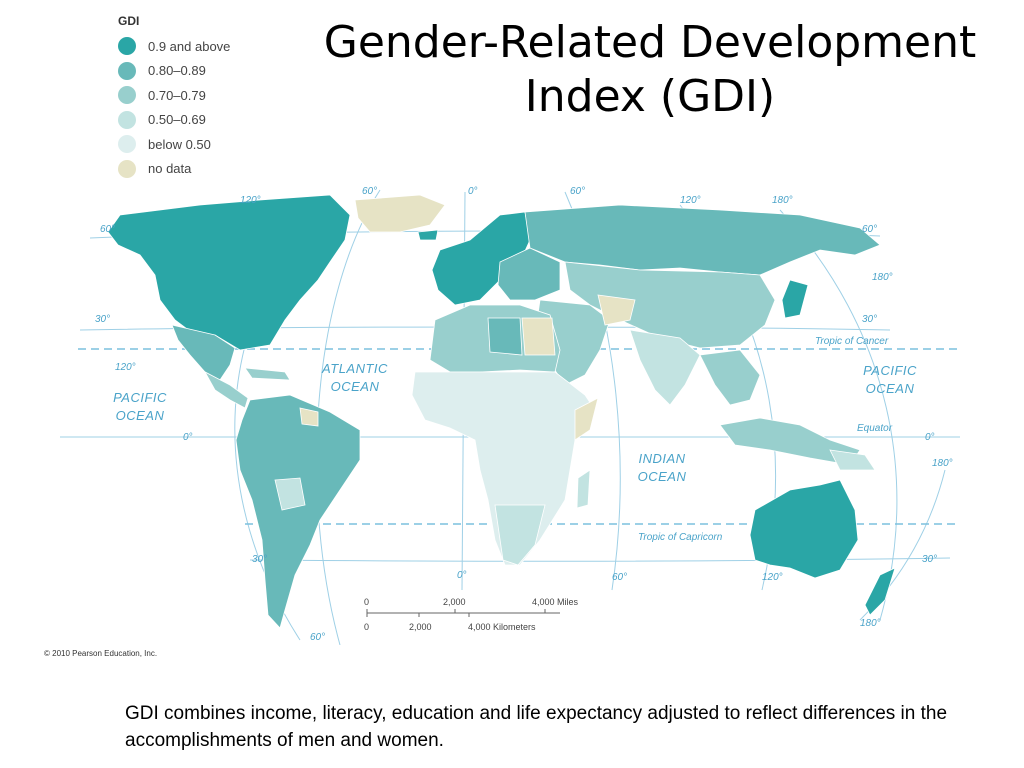 The image size is (1024, 768). I want to click on australia, so click(804, 529).